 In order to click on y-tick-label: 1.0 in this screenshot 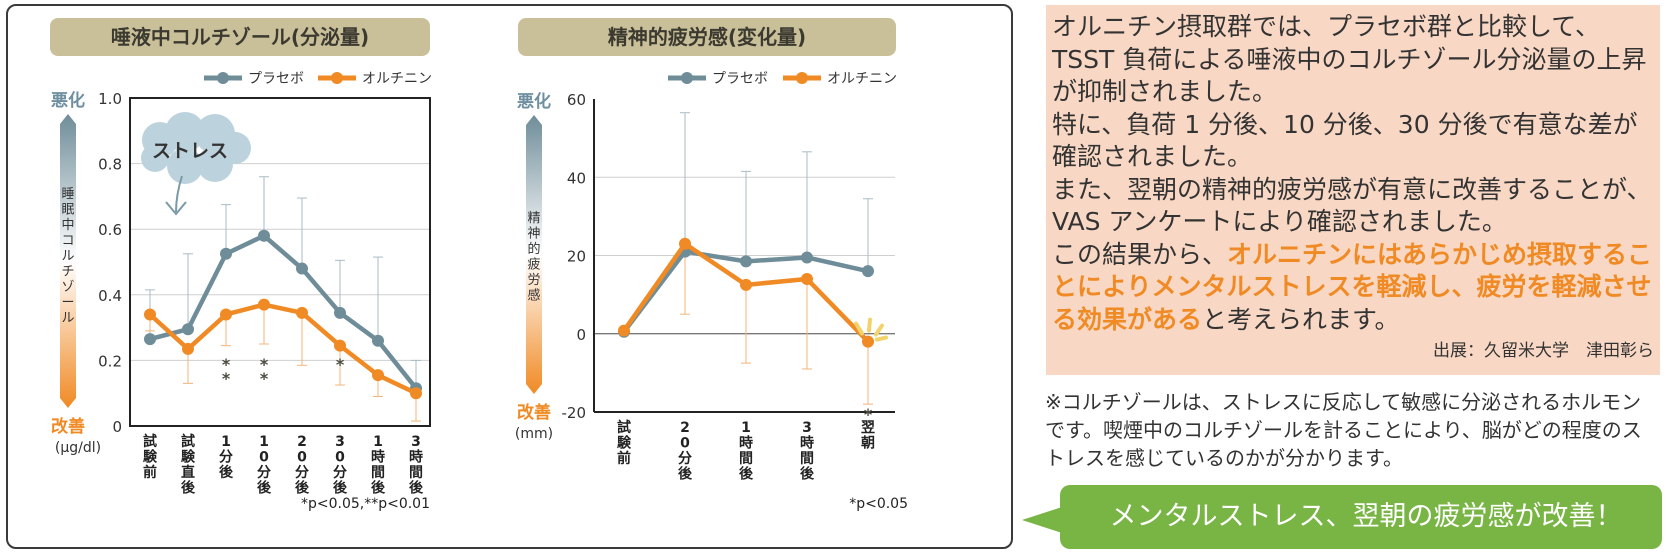, I will do `click(110, 99)`.